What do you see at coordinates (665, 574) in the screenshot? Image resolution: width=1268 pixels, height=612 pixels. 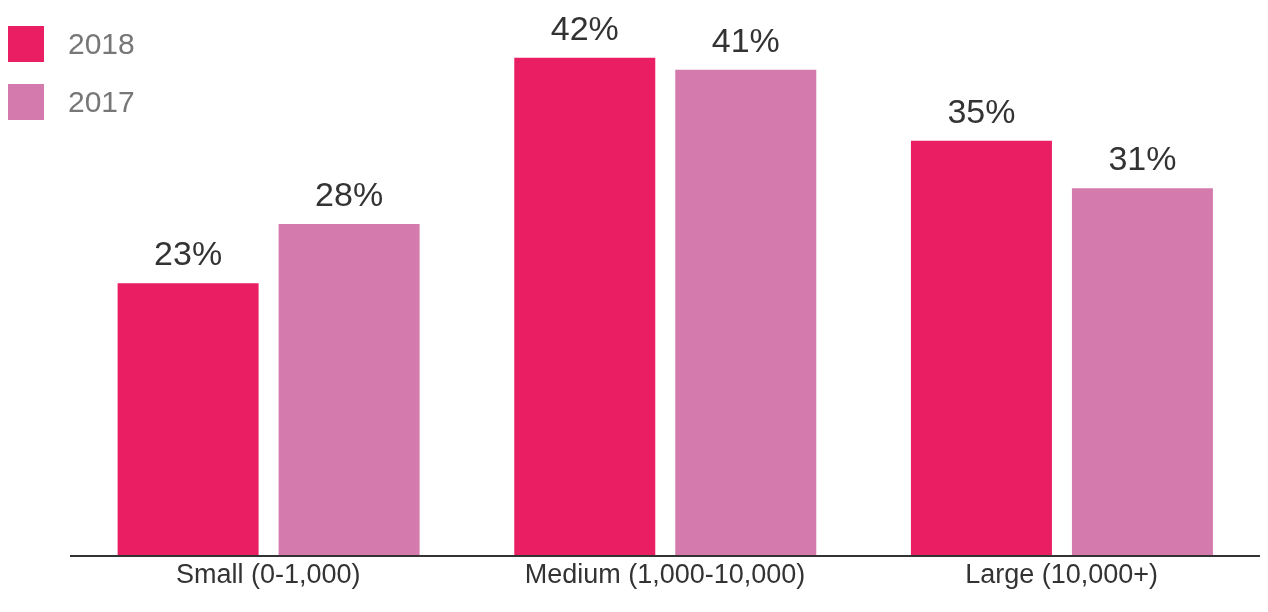 I see `x-tick-label: Medium (1,000-10,000)` at bounding box center [665, 574].